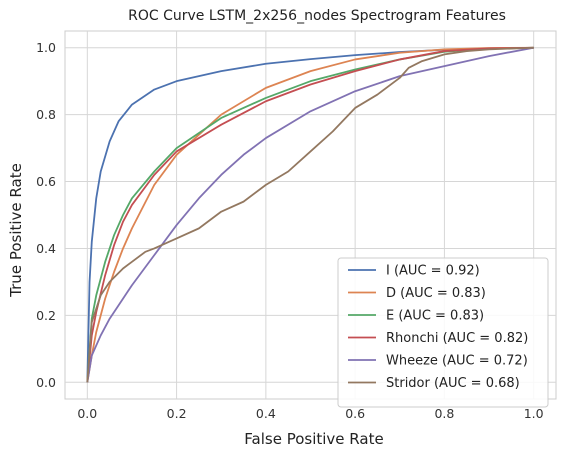  What do you see at coordinates (355, 413) in the screenshot?
I see `x-tick-label: 0.6` at bounding box center [355, 413].